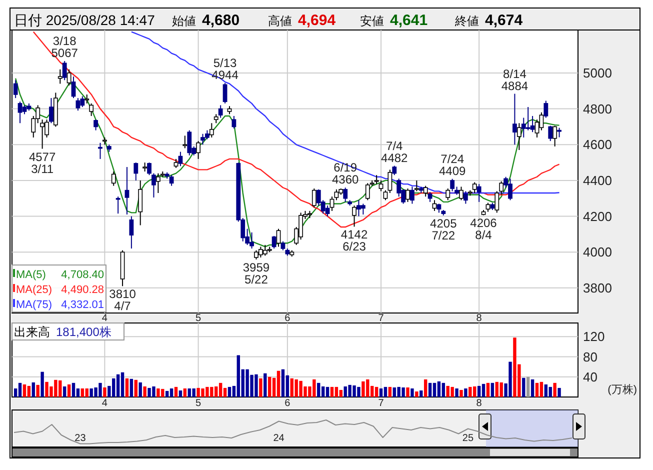 The image size is (653, 470). What do you see at coordinates (484, 229) in the screenshot?
I see `annotation: 4206 8/4` at bounding box center [484, 229].